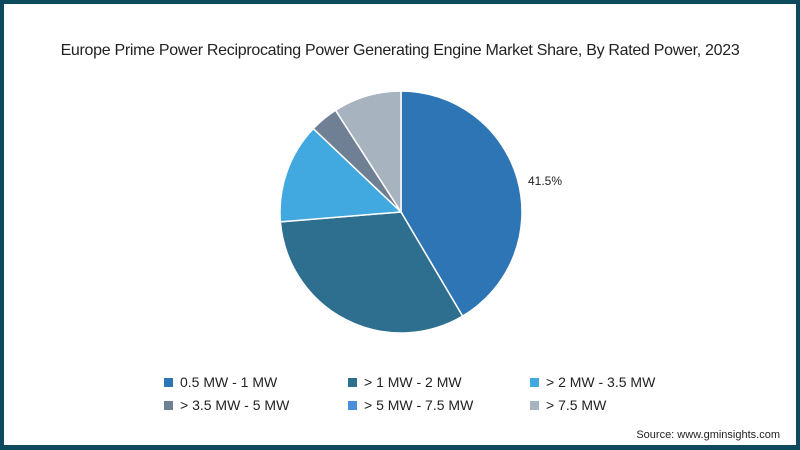  I want to click on legend-item-0-5-1mw: 0.5 MW - 1 MW, so click(220, 382).